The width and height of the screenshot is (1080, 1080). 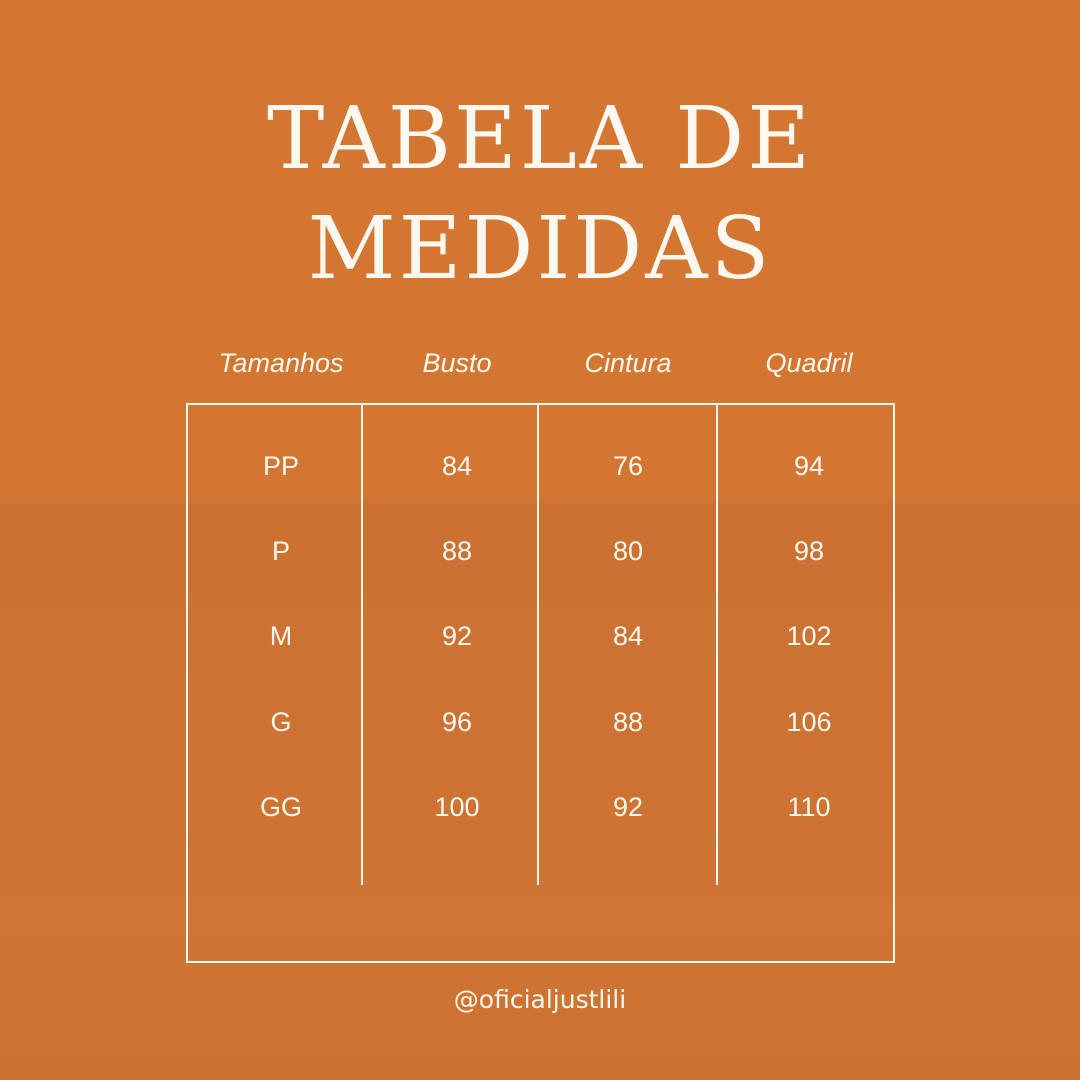 What do you see at coordinates (809, 363) in the screenshot?
I see `column-header: Quadril` at bounding box center [809, 363].